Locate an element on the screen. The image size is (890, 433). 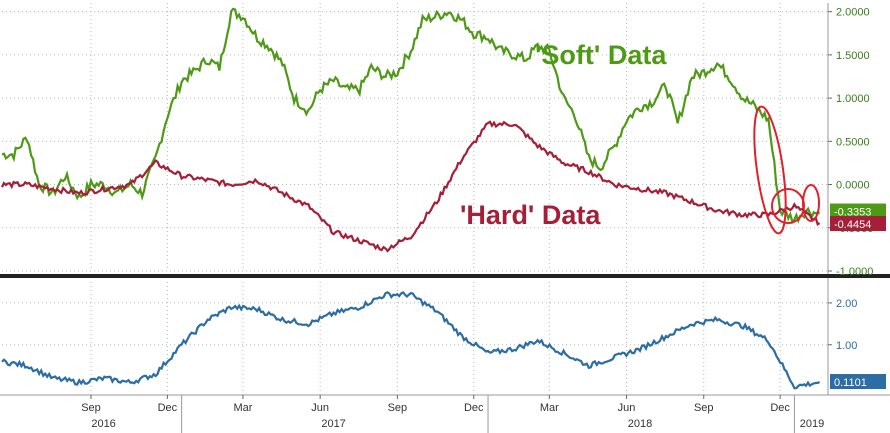
y-tick-label-top: -1.0000 is located at coordinates (854, 272).